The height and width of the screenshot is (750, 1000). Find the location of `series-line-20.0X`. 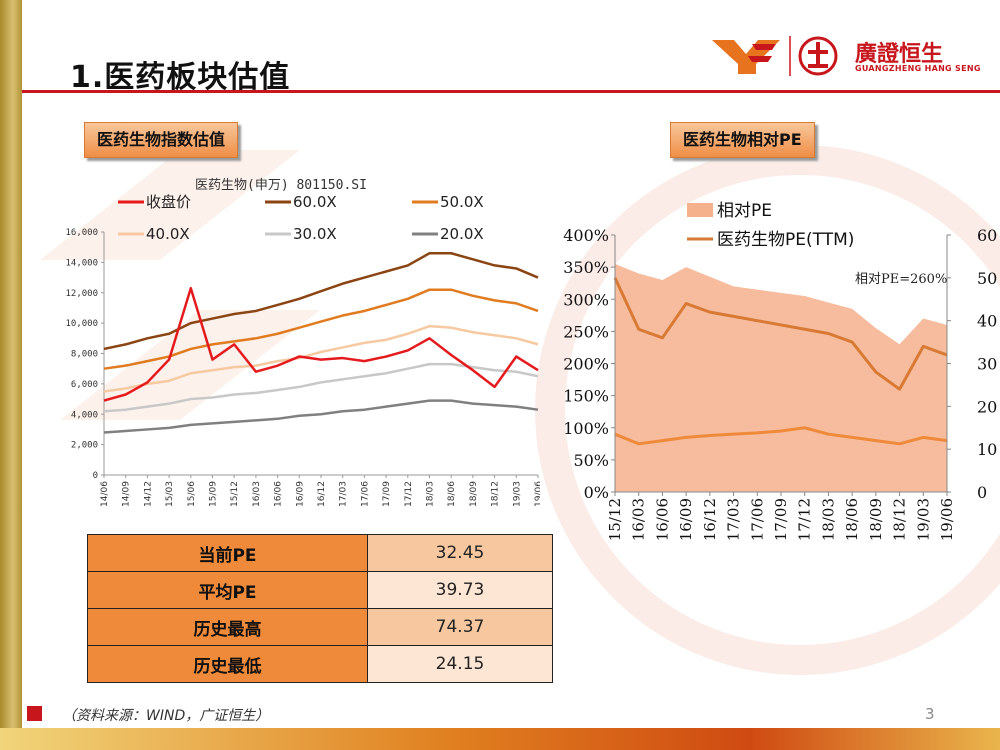

series-line-20.0X is located at coordinates (321, 416).